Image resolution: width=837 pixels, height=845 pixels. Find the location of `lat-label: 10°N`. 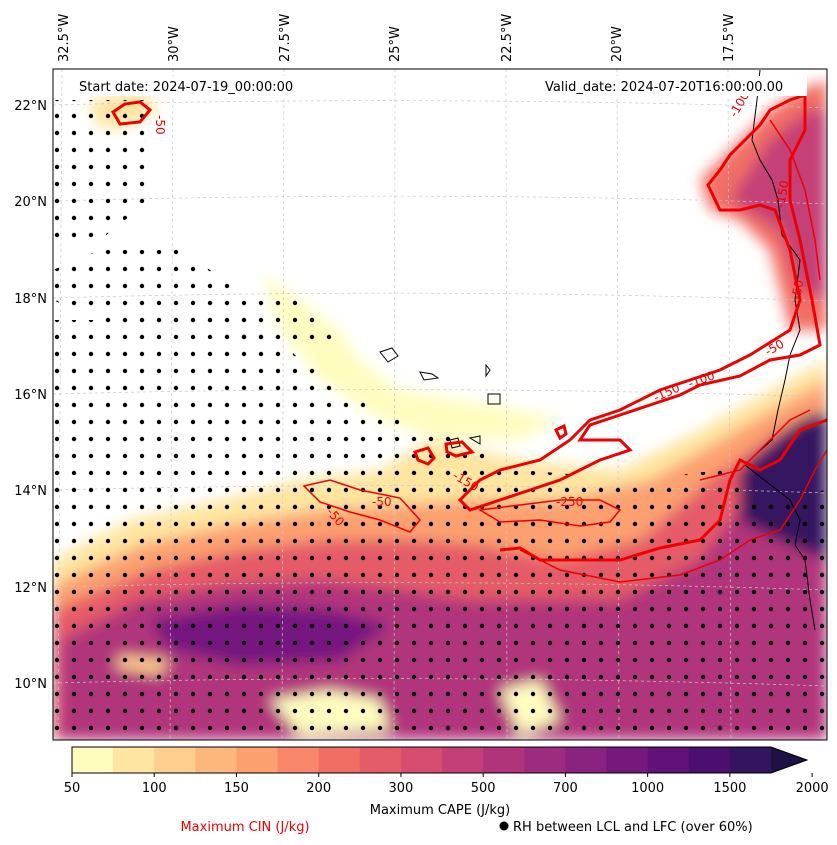

lat-label: 10°N is located at coordinates (30, 684).